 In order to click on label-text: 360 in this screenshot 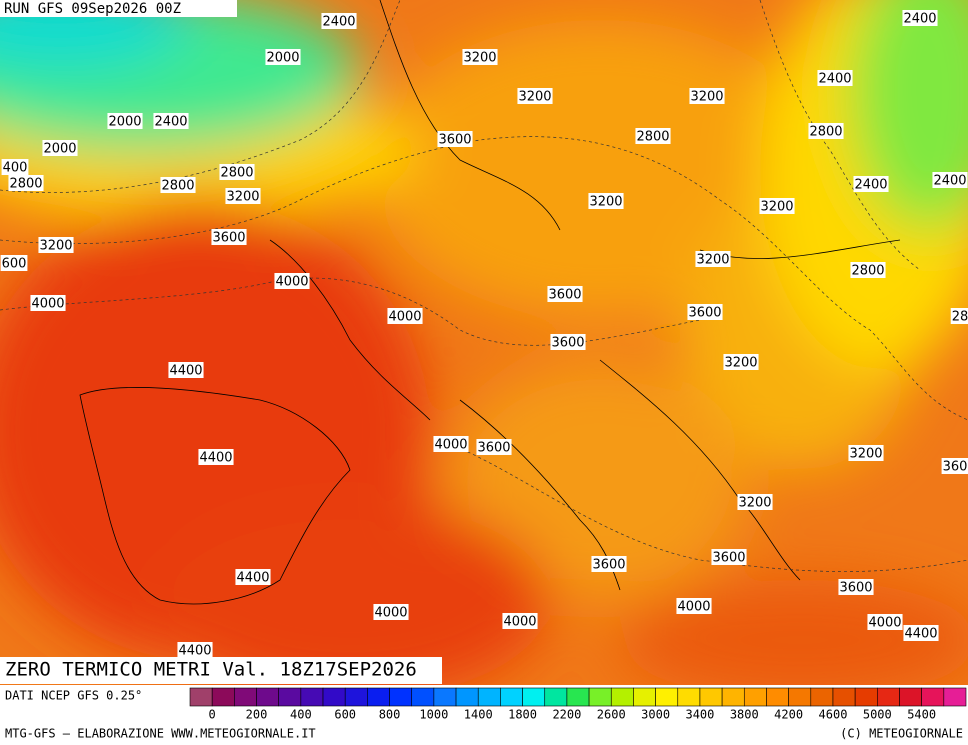, I will do `click(955, 467)`.